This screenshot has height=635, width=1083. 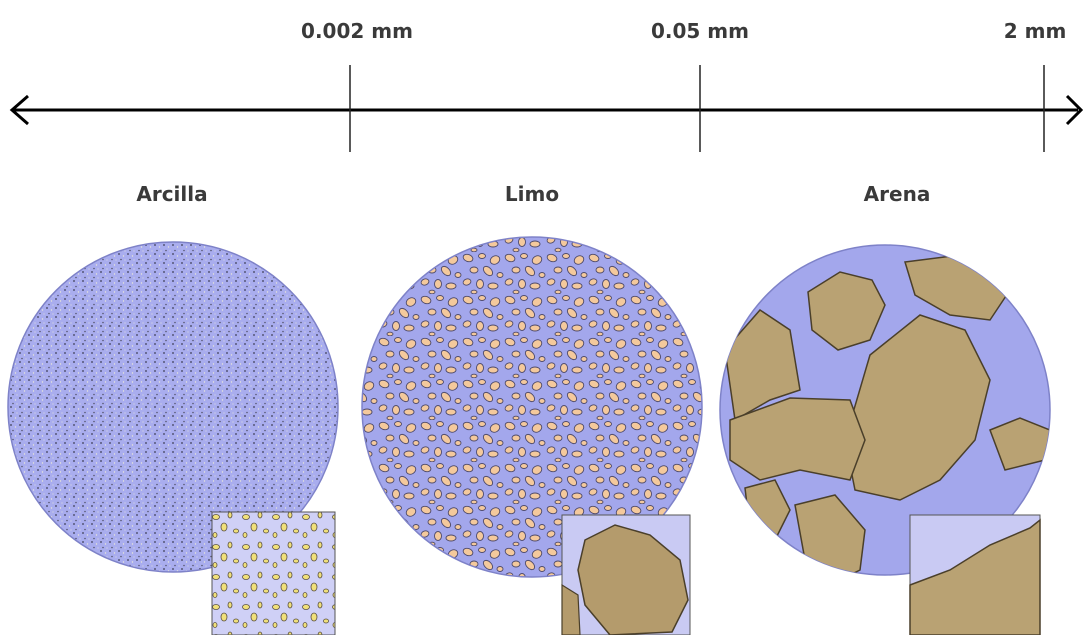 What do you see at coordinates (897, 194) in the screenshot?
I see `class-name: Arena` at bounding box center [897, 194].